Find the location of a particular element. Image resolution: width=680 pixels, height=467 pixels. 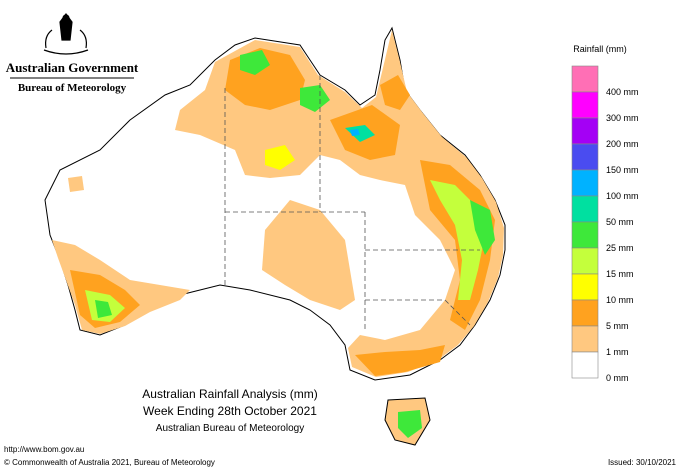

footer-url: http://www.bom.gov.au is located at coordinates (44, 449).